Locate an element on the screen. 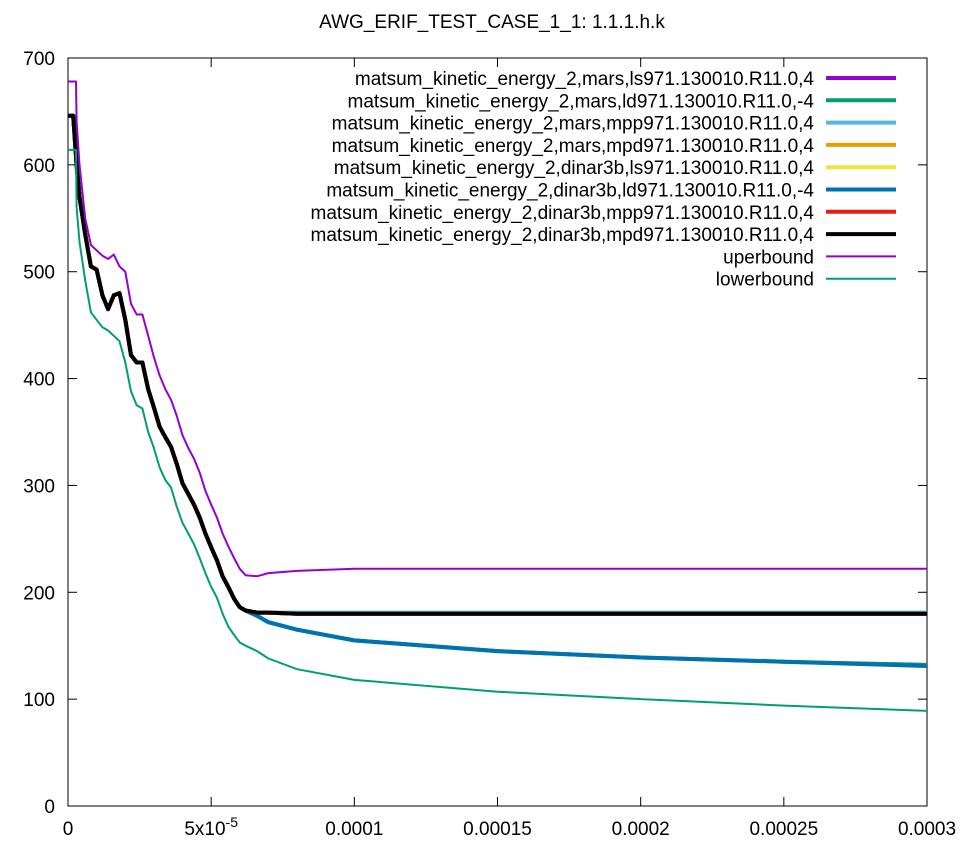  x-tick-label-text: 0.0002 is located at coordinates (641, 829).